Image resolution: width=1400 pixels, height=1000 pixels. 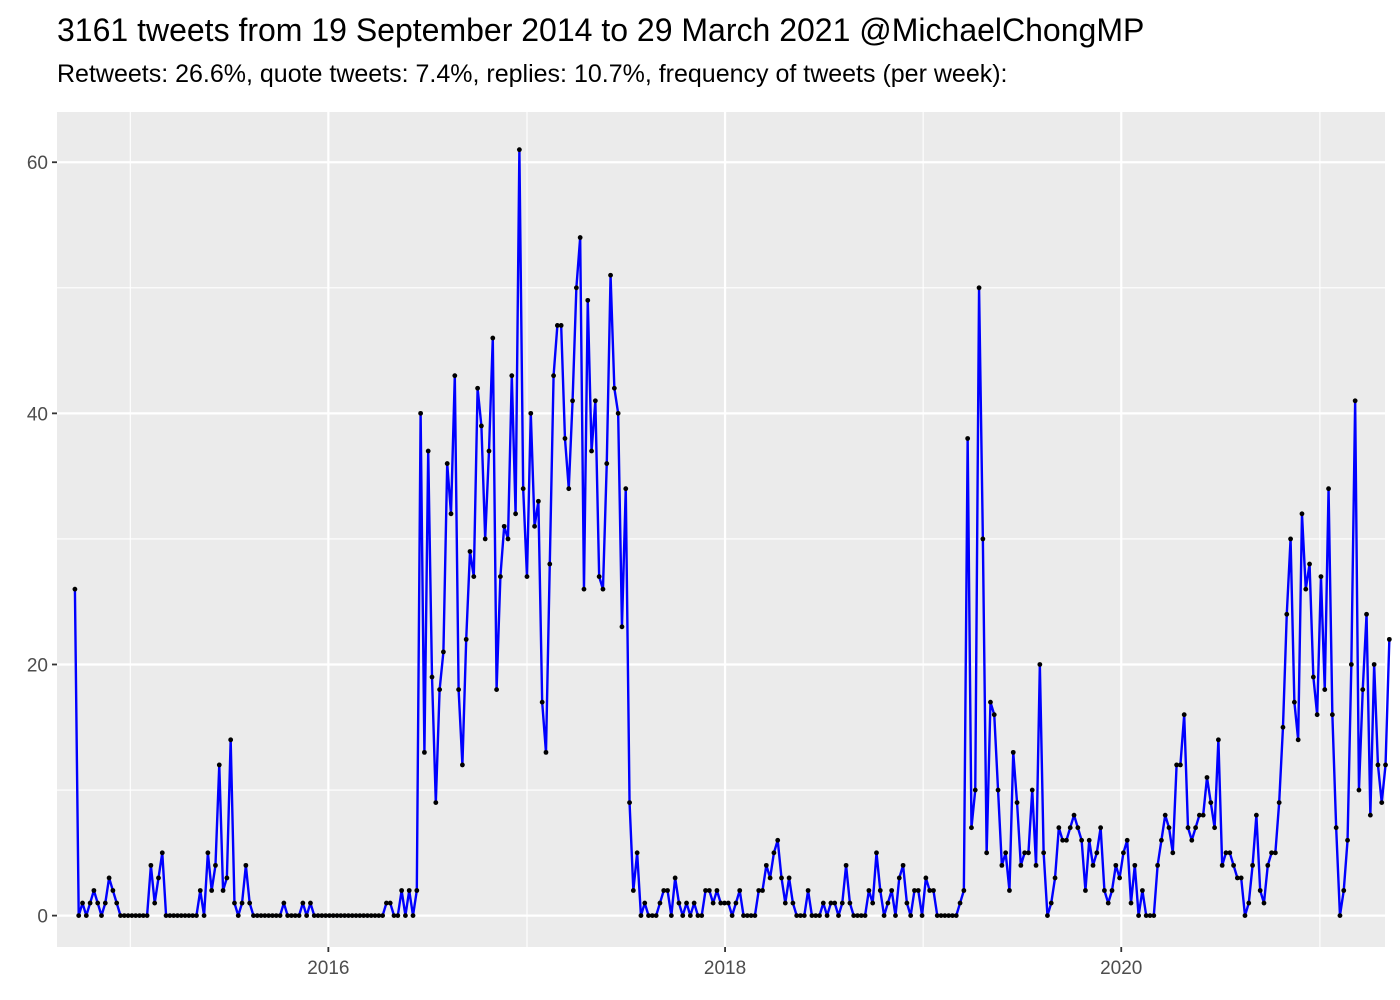 What do you see at coordinates (37, 665) in the screenshot?
I see `y-tick-label: 20` at bounding box center [37, 665].